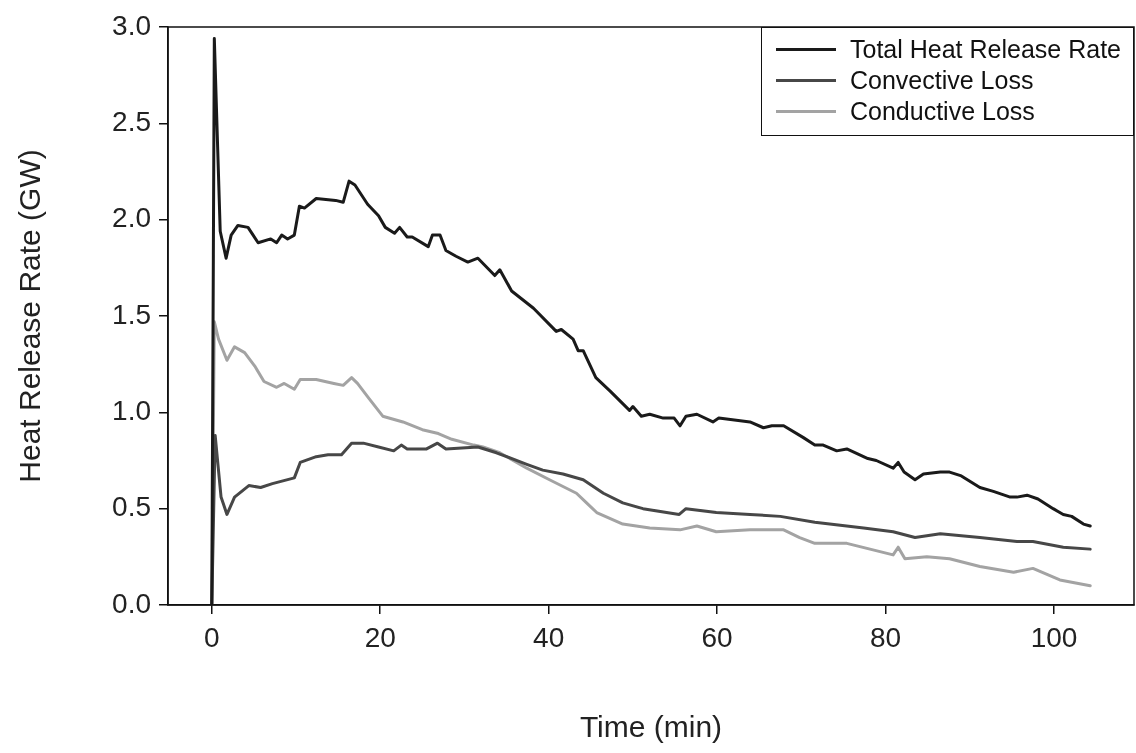 This screenshot has height=753, width=1136. Describe the element at coordinates (549, 637) in the screenshot. I see `x-tick-label: 40` at that location.